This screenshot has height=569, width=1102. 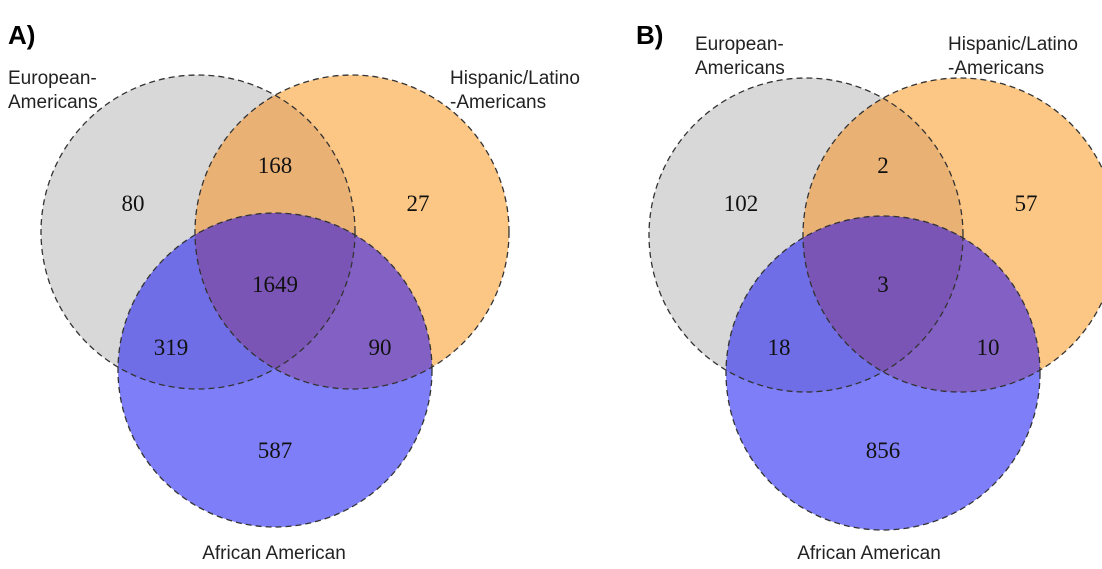 What do you see at coordinates (133, 203) in the screenshot?
I see `count-european-only: 80` at bounding box center [133, 203].